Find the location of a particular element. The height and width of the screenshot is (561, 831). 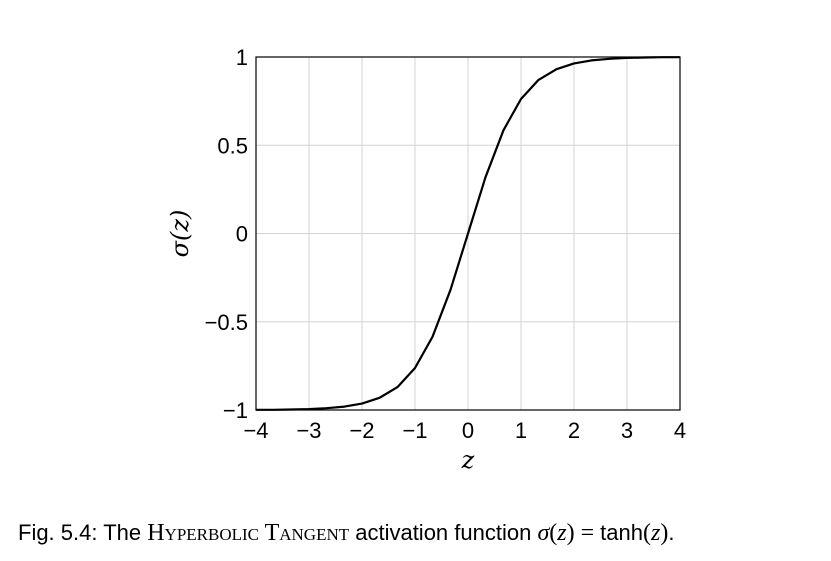

y-tick-label: −1 is located at coordinates (235, 410).